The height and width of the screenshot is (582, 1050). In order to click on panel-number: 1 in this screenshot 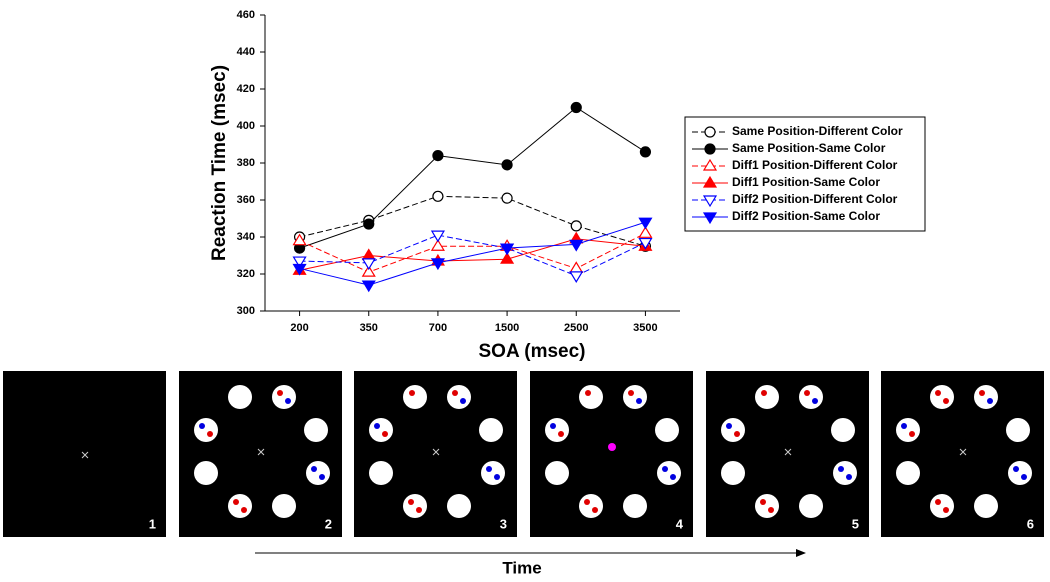, I will do `click(152, 523)`.